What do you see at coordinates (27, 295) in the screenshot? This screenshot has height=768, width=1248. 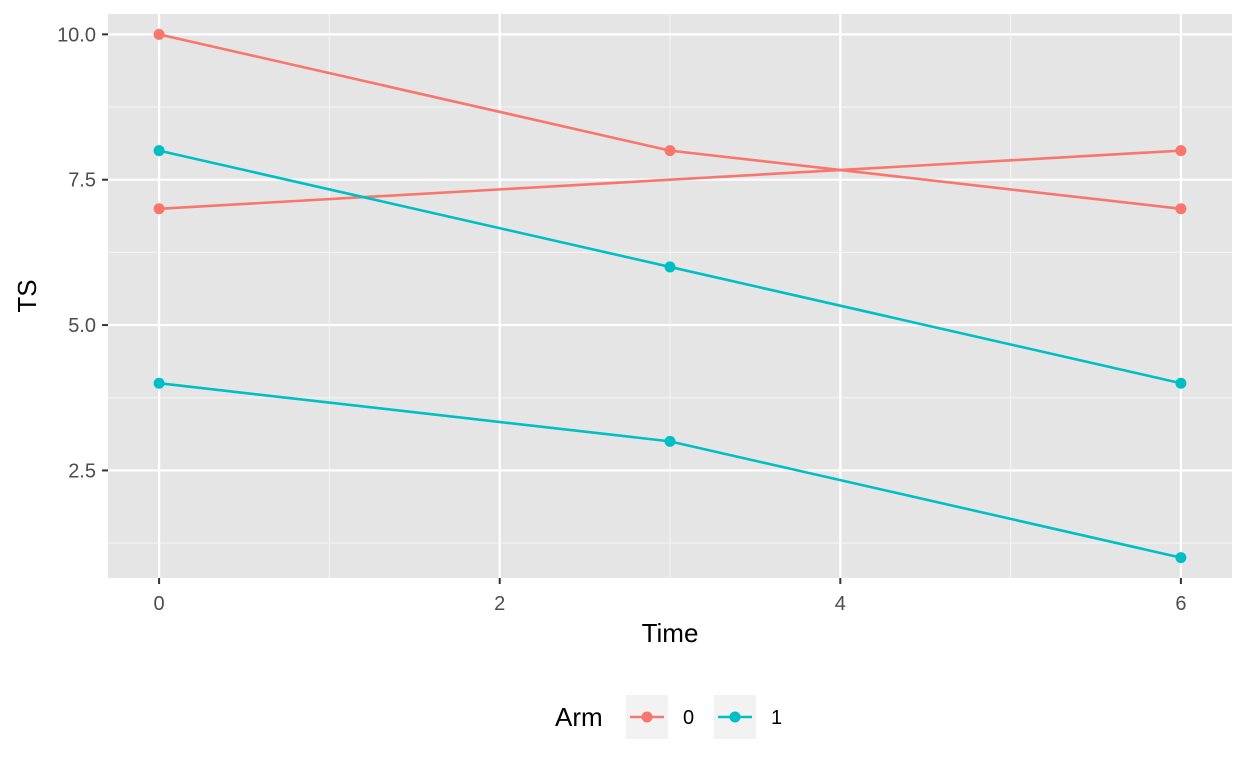 I see `y-axis-title: TS` at bounding box center [27, 295].